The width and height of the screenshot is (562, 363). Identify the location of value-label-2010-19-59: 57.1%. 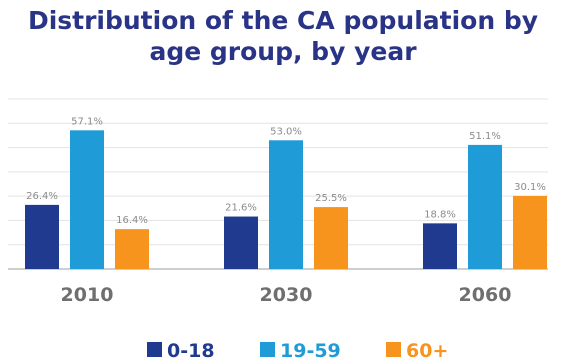
(87, 121).